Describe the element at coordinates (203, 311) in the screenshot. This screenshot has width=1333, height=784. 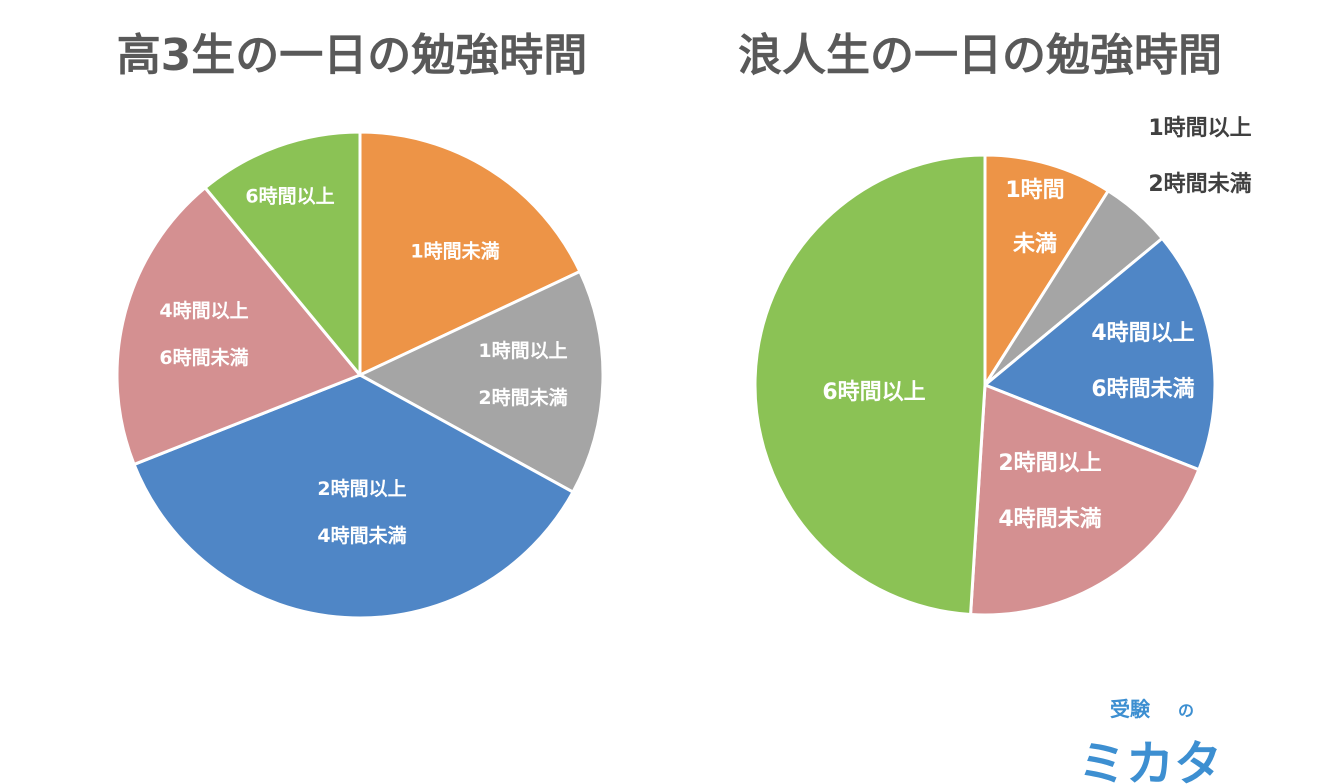
I see `pie-label-0-3-line-0: 4時間以上` at that location.